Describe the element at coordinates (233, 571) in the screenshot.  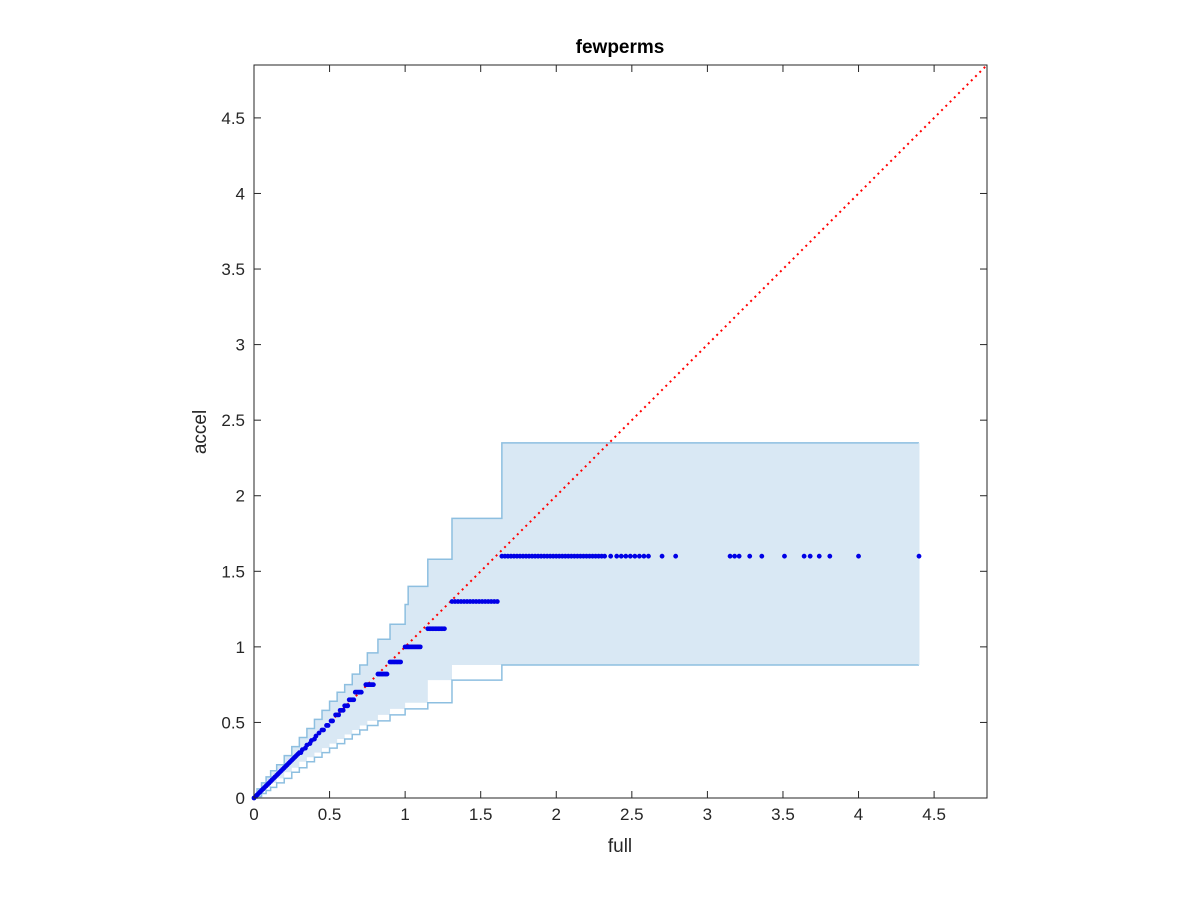
I see `y-tick-label: 1.5` at that location.